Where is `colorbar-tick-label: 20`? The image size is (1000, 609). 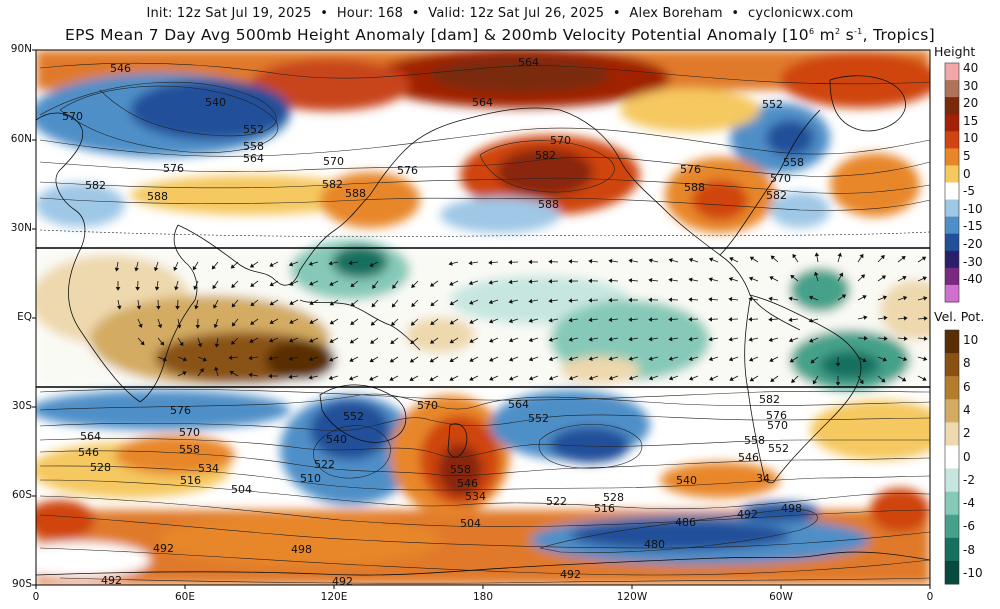 colorbar-tick-label: 20 is located at coordinates (971, 103).